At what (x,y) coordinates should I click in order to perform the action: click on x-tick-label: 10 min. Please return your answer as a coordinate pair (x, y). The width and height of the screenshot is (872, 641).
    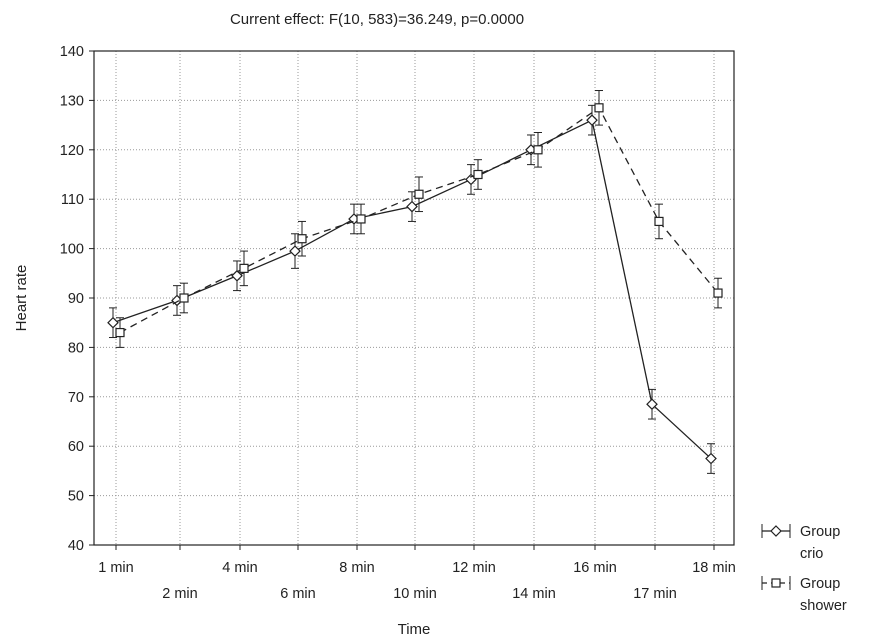
    Looking at the image, I should click on (415, 594).